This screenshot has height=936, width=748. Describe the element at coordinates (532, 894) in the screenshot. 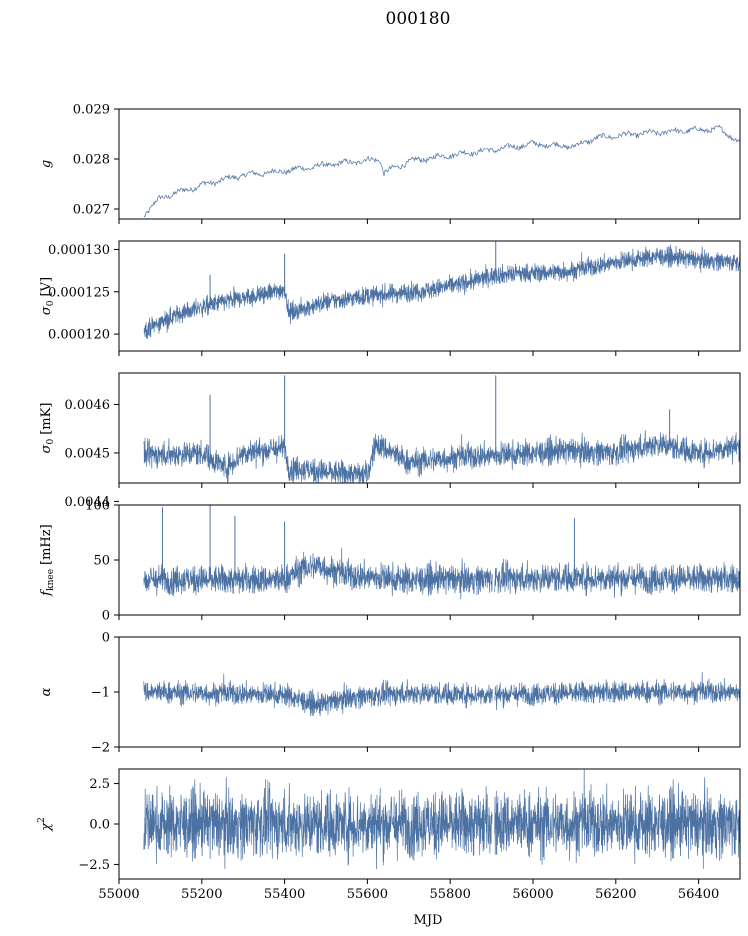

I see `x-tick-label: 56000` at that location.